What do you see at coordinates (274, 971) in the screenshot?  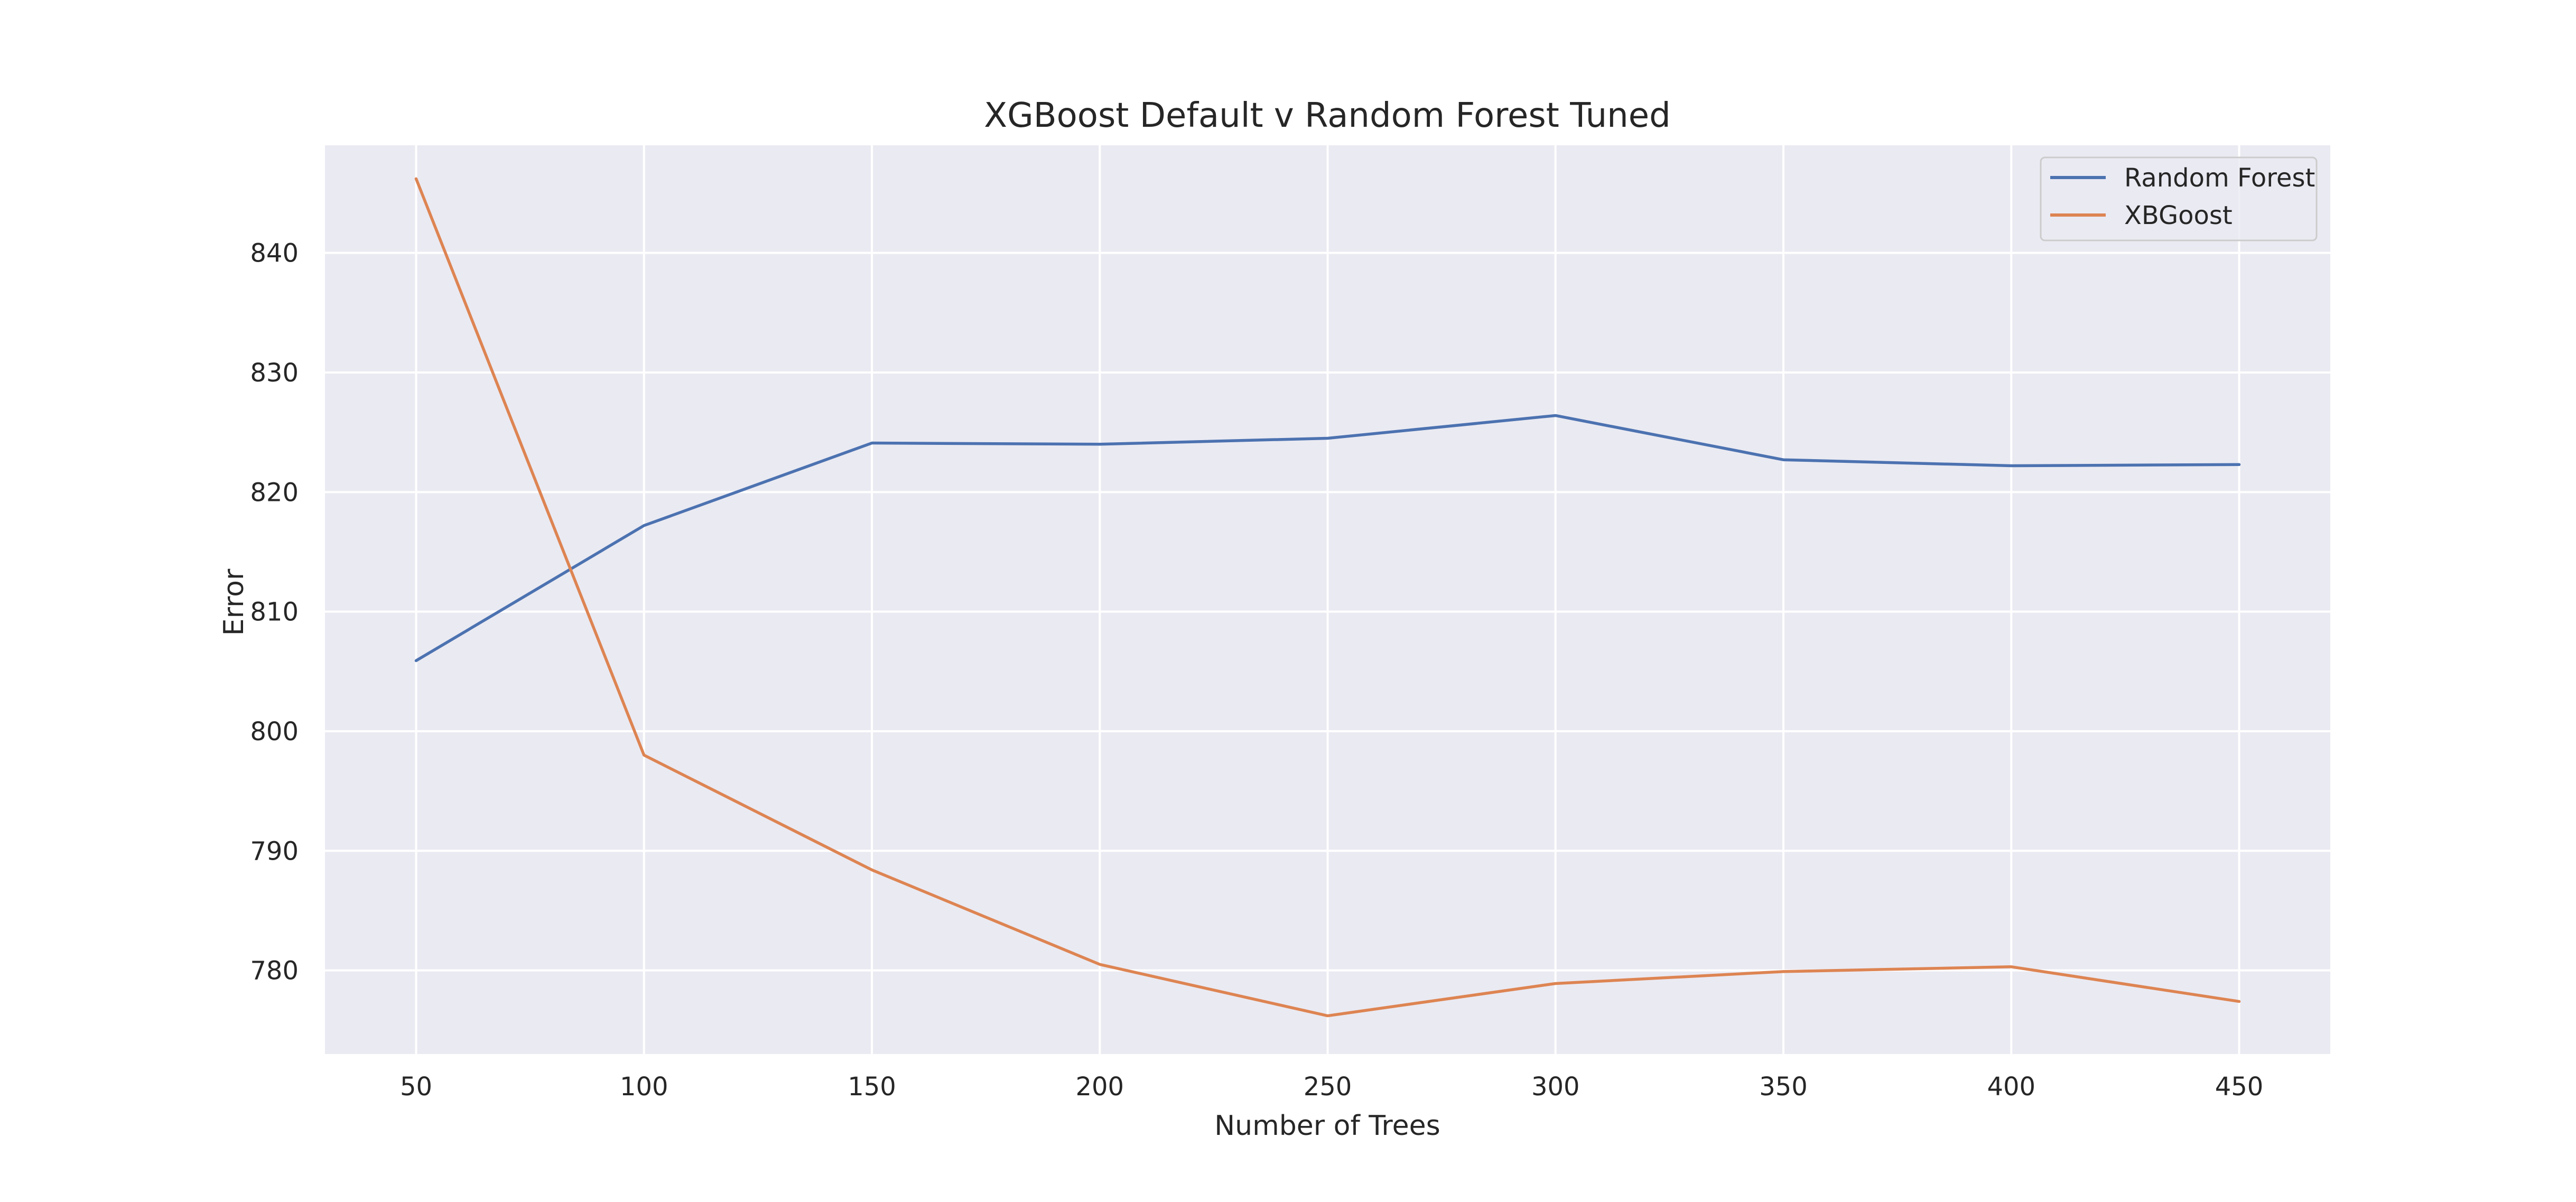 I see `y-tick-label: 780` at bounding box center [274, 971].